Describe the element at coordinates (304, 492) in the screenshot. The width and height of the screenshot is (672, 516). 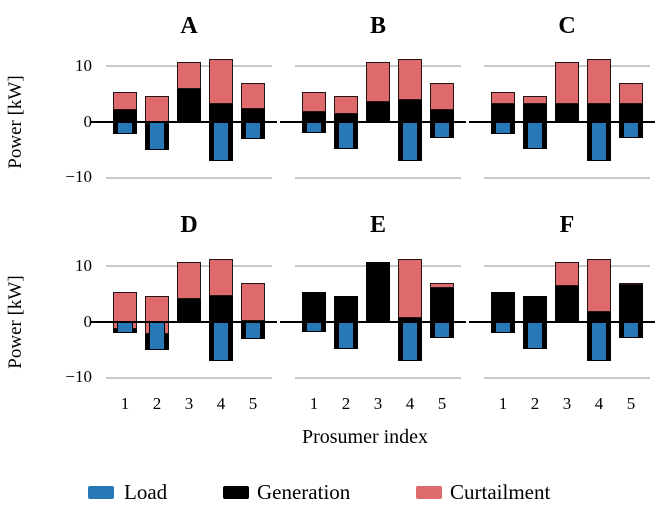
I see `legend-label-generation: Generation` at that location.